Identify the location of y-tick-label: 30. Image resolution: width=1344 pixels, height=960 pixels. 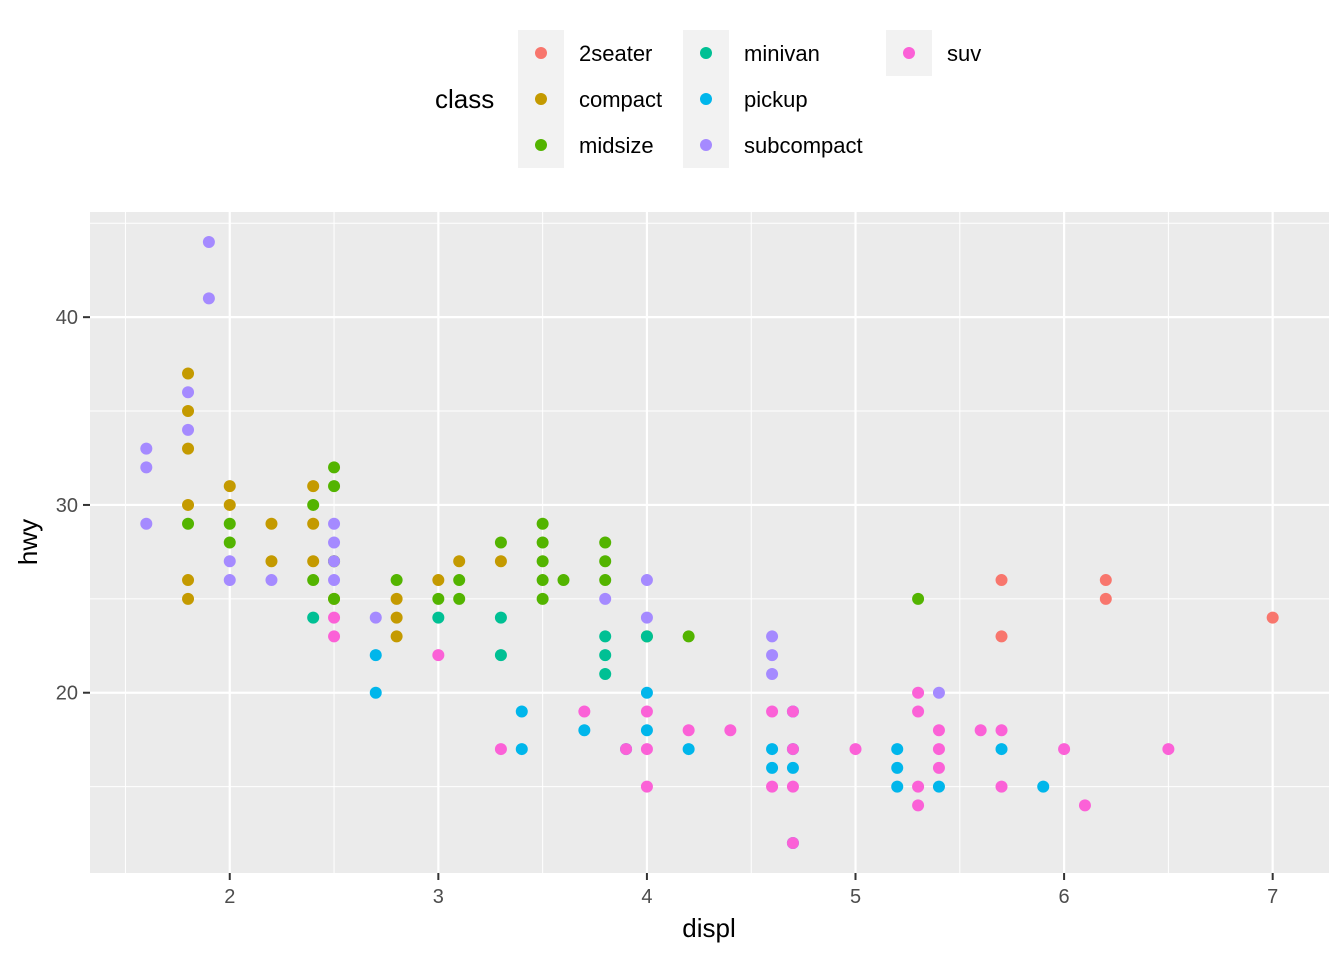
(67, 506).